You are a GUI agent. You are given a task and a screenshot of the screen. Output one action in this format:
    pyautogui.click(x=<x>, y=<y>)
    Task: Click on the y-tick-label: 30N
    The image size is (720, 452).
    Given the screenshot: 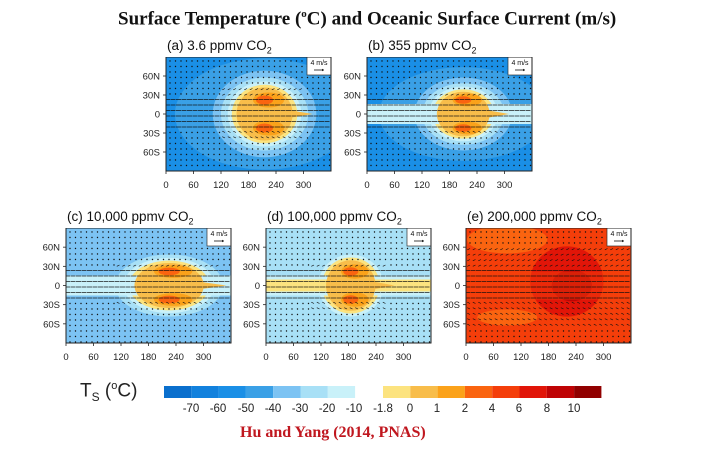 What is the action you would take?
    pyautogui.click(x=52, y=267)
    